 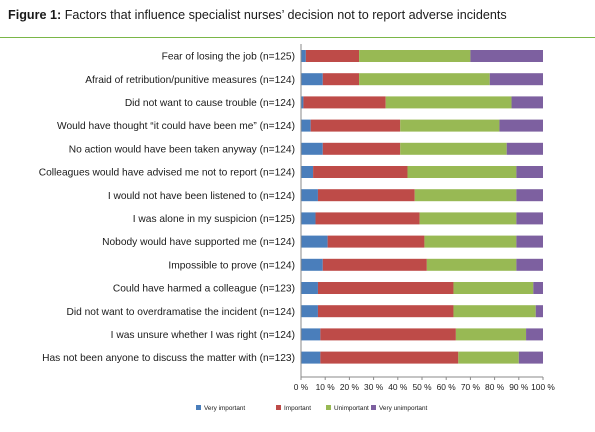 I want to click on x-tick-label: 20 %, so click(x=350, y=387).